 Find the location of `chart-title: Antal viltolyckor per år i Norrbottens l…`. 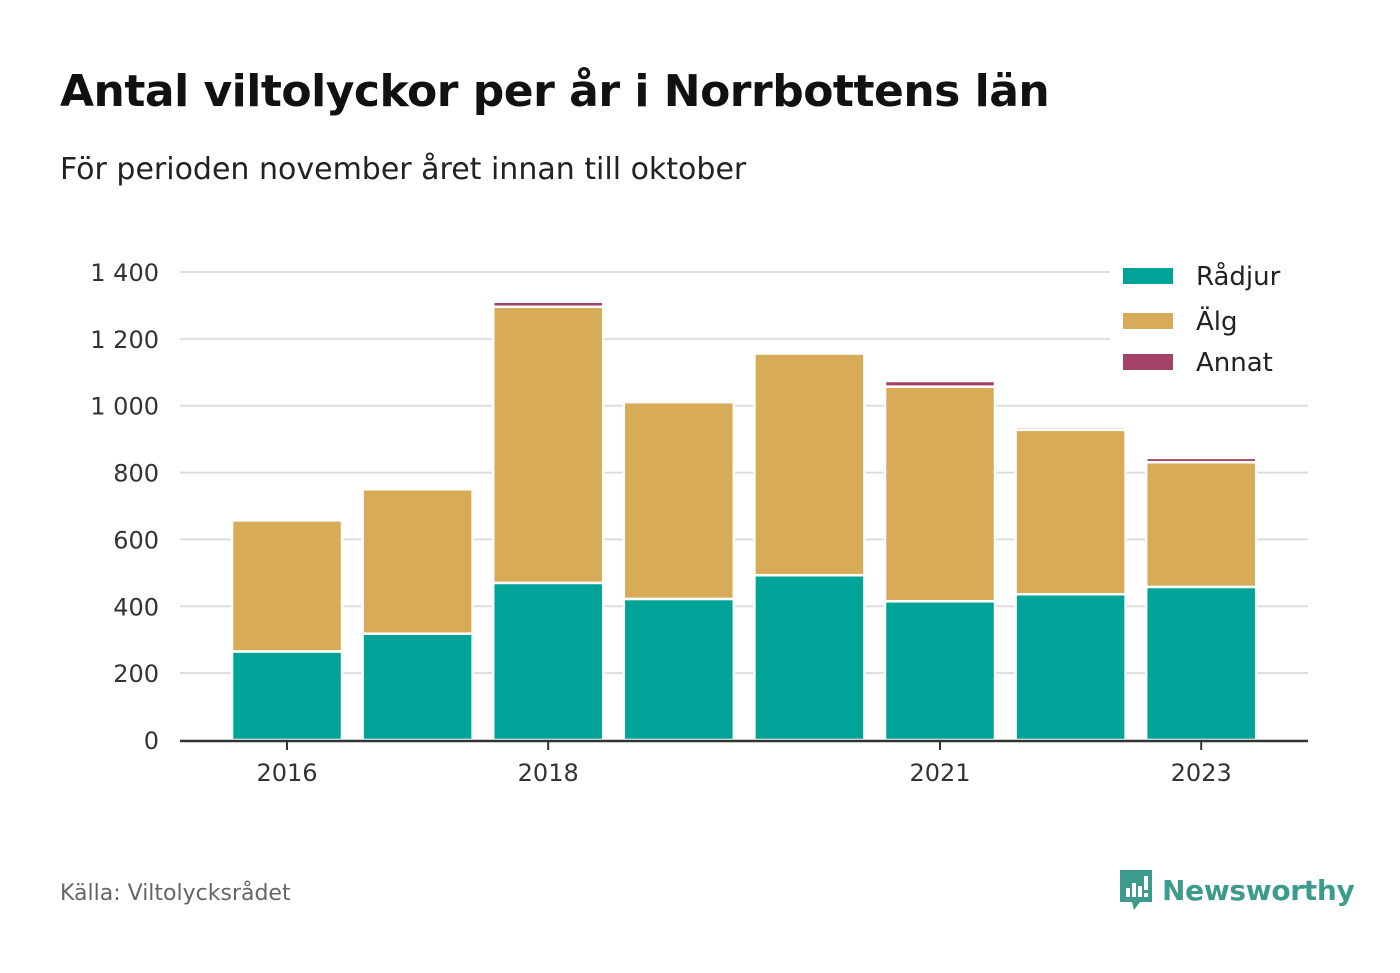

chart-title: Antal viltolyckor per år i Norrbottens l… is located at coordinates (555, 91).